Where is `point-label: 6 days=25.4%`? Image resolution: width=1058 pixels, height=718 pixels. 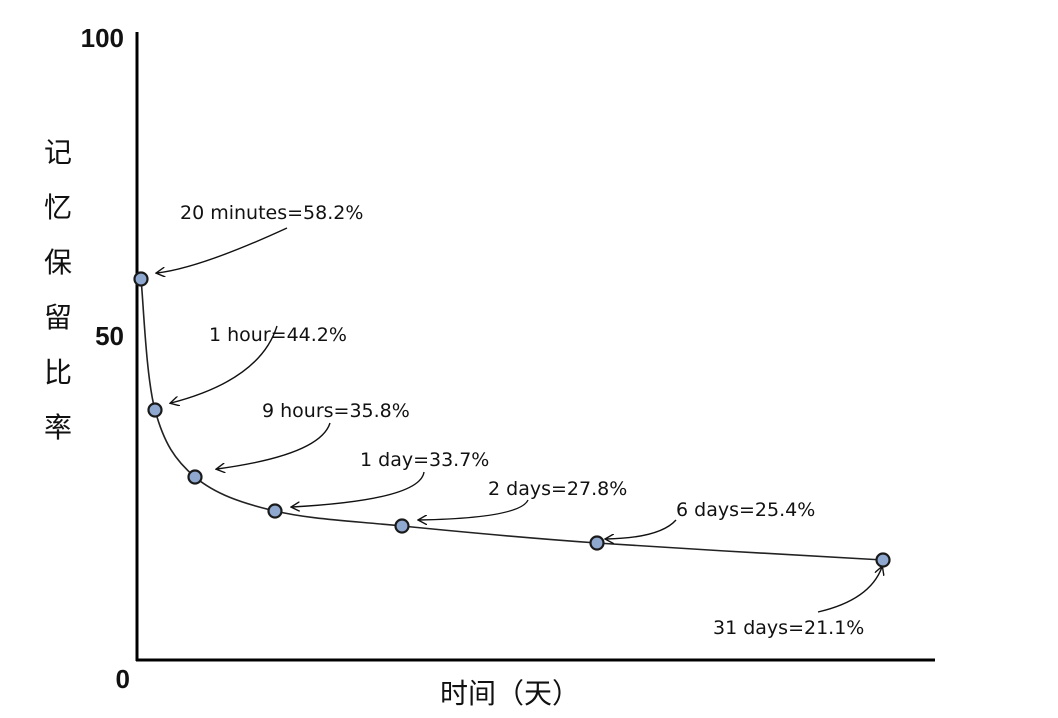
point-label: 6 days=25.4% is located at coordinates (745, 510).